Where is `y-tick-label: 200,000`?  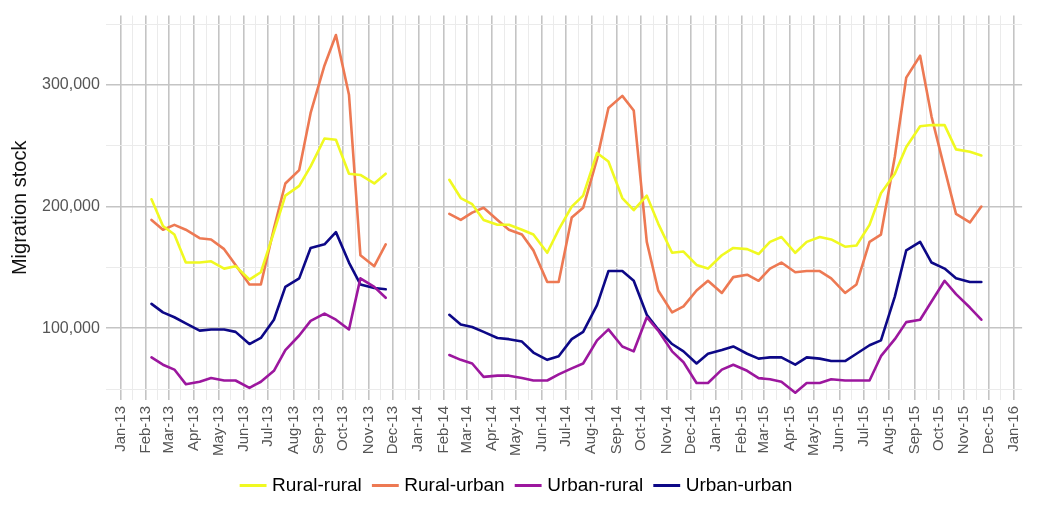
y-tick-label: 200,000 is located at coordinates (70, 205).